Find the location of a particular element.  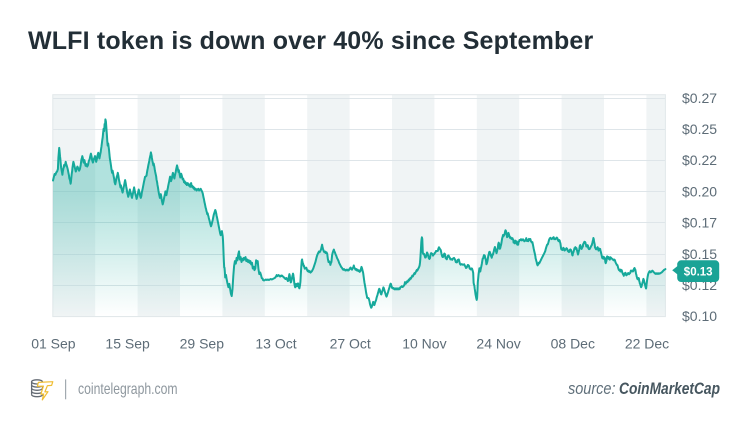

svg-text: $0.17 is located at coordinates (699, 223).